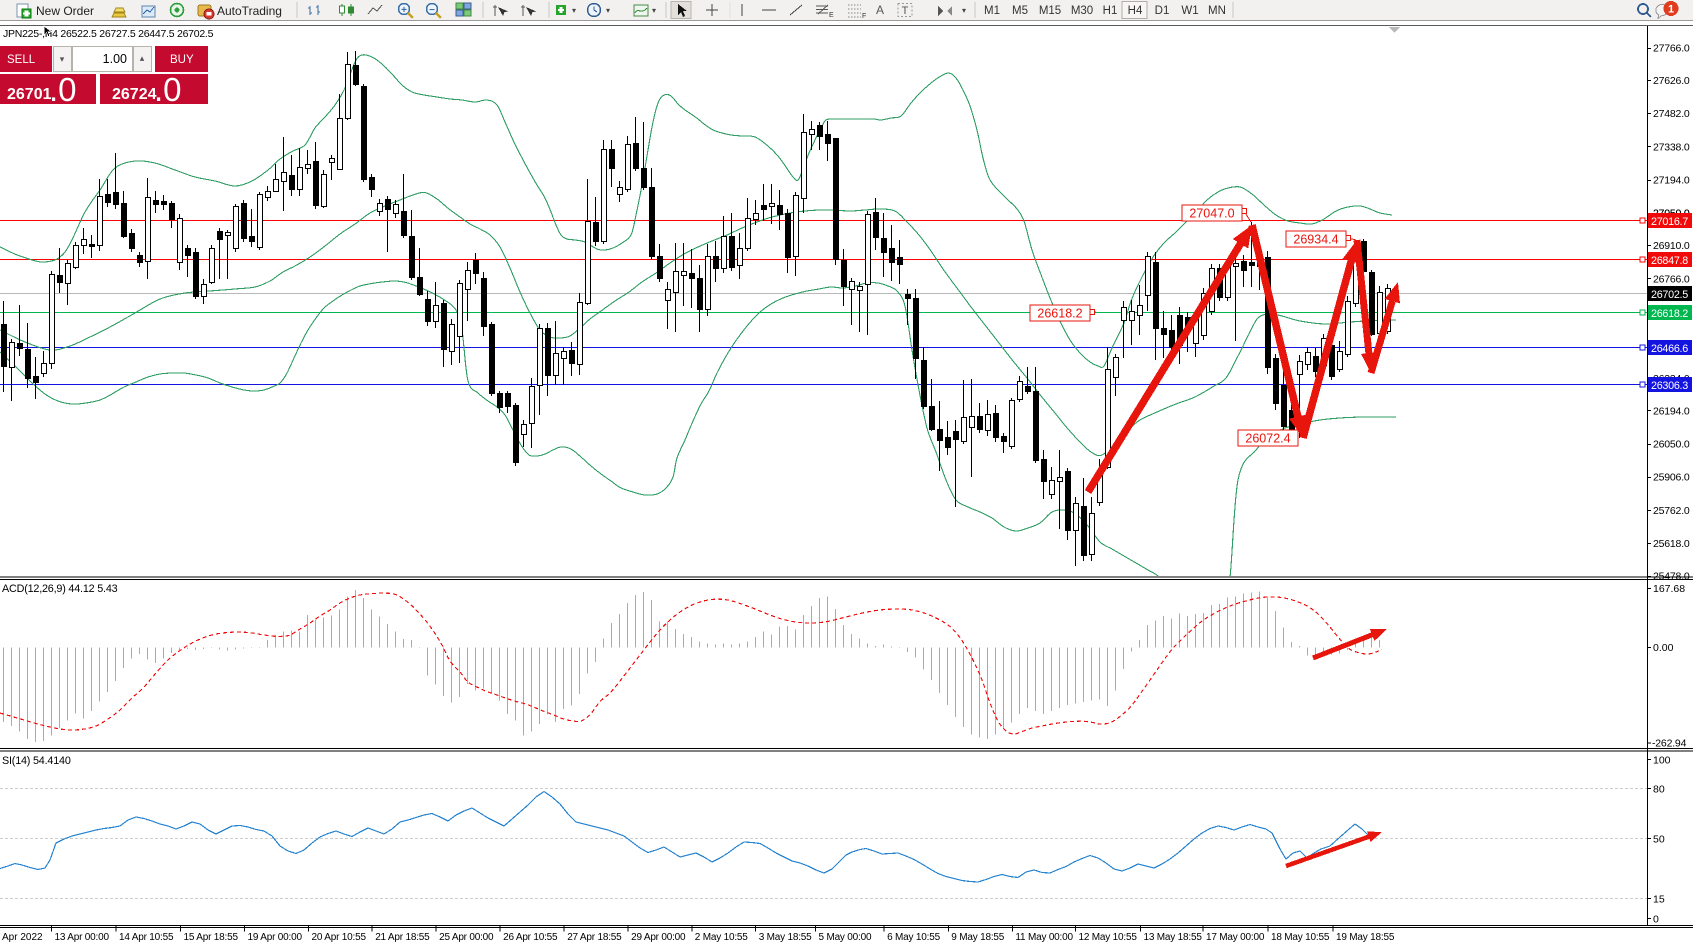 The width and height of the screenshot is (1693, 950). Describe the element at coordinates (721, 937) in the screenshot. I see `svg-text: 2 May 10:55` at that location.